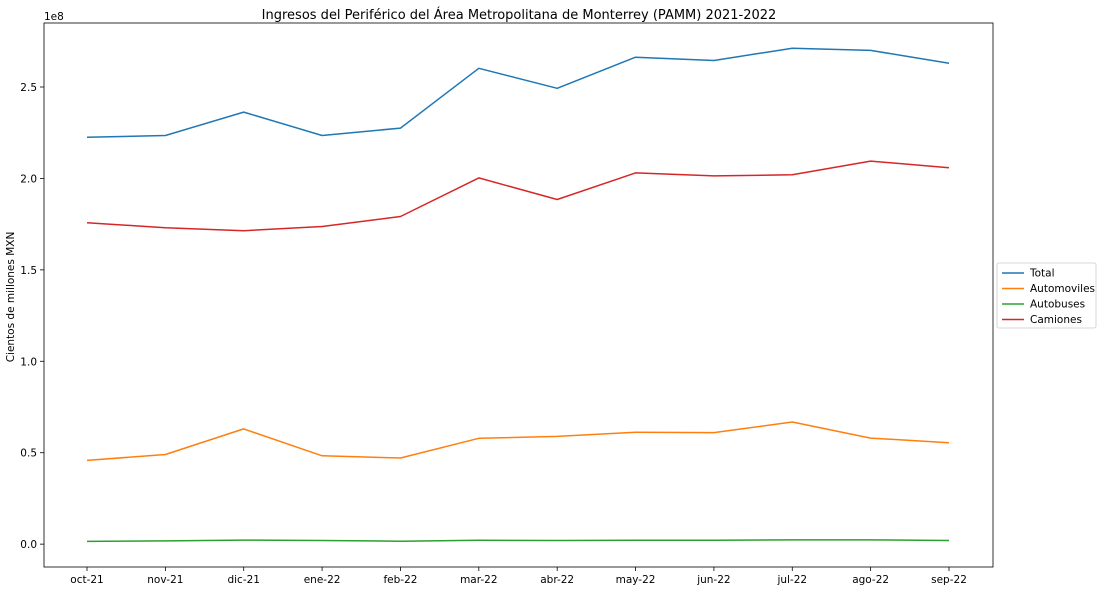 This screenshot has width=1102, height=592. I want to click on x-tick-label: feb-22, so click(400, 580).